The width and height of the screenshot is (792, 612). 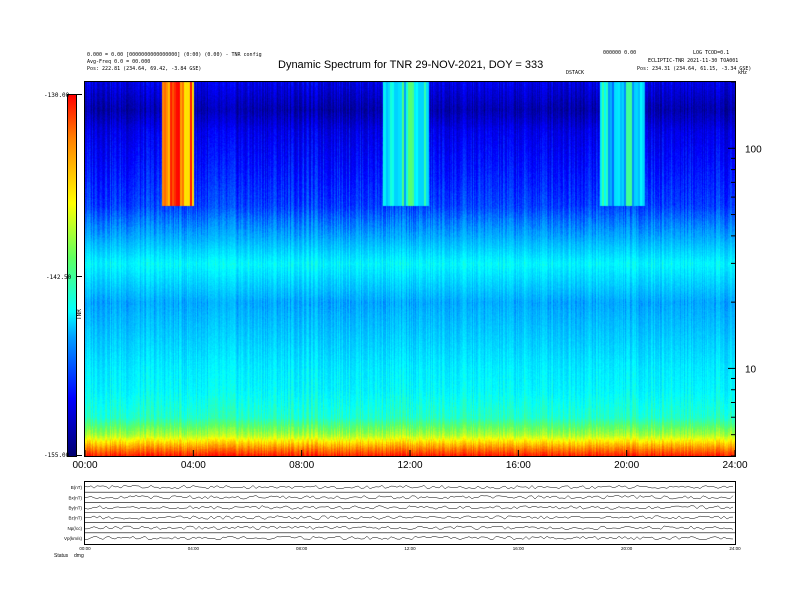 I want to click on meta-right-line-4: Pos: 234.31 (234.64, 61.15, -3.34 GSE), so click(x=694, y=69).